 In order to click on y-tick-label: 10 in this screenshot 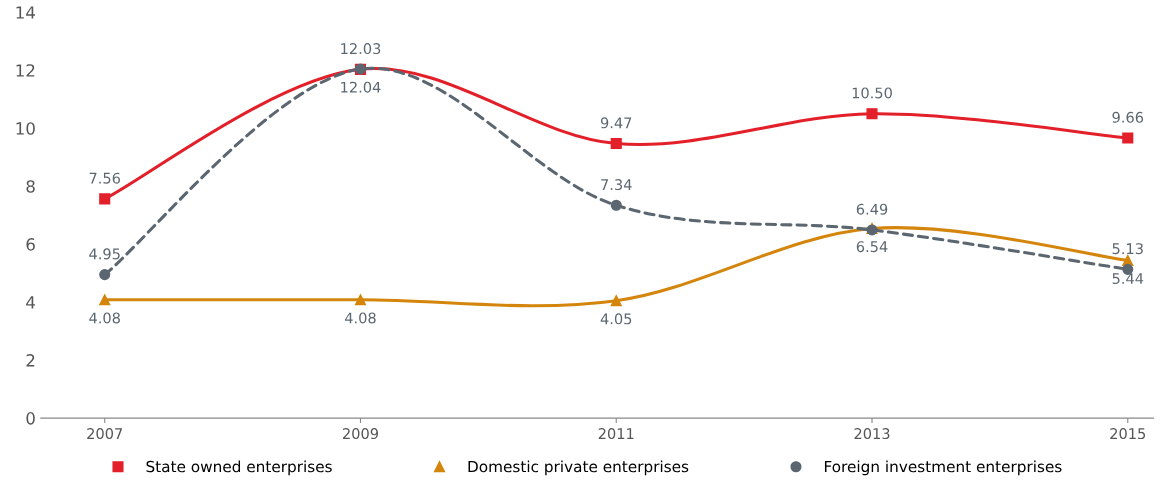, I will do `click(25, 128)`.